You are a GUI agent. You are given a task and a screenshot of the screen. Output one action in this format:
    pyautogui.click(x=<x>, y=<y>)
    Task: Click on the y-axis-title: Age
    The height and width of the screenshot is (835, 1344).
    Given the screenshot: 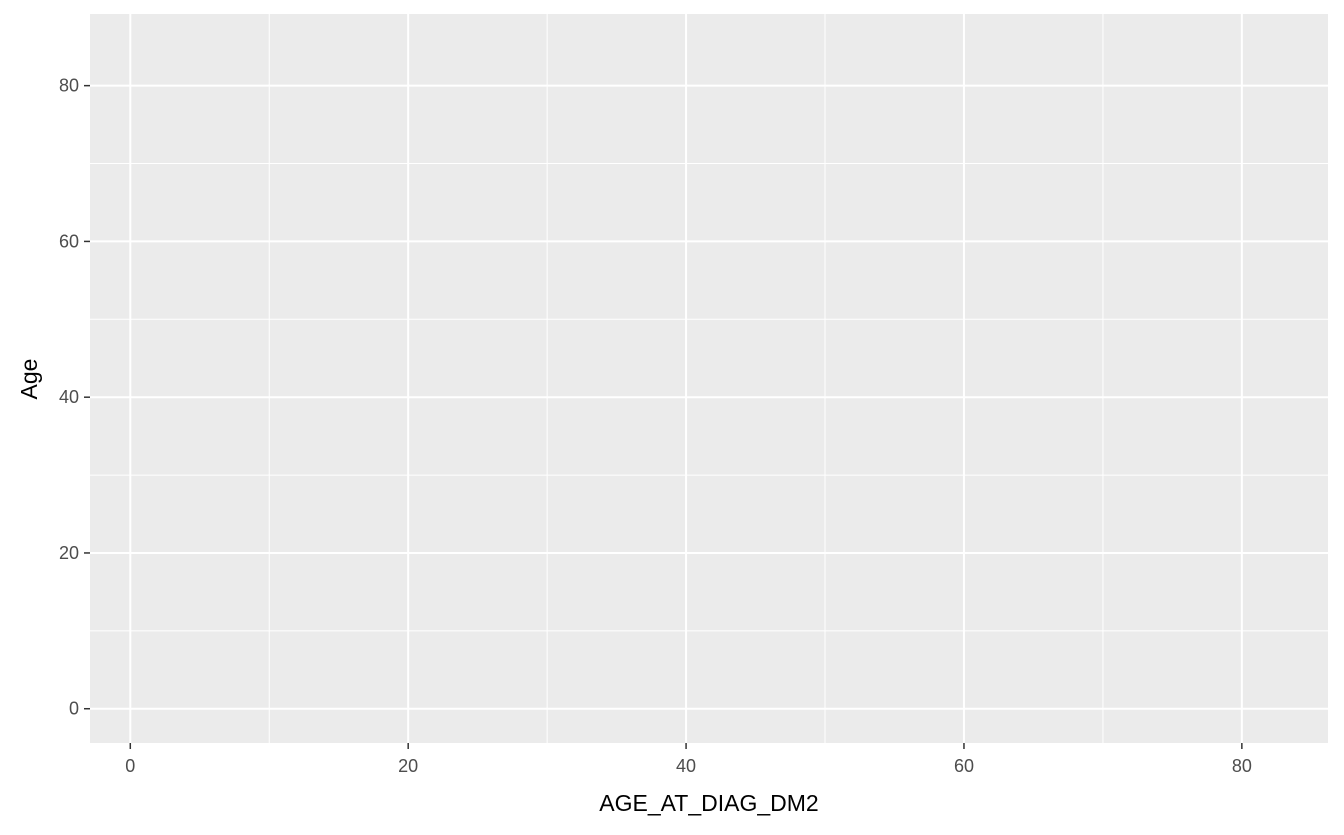 What is the action you would take?
    pyautogui.click(x=29, y=379)
    